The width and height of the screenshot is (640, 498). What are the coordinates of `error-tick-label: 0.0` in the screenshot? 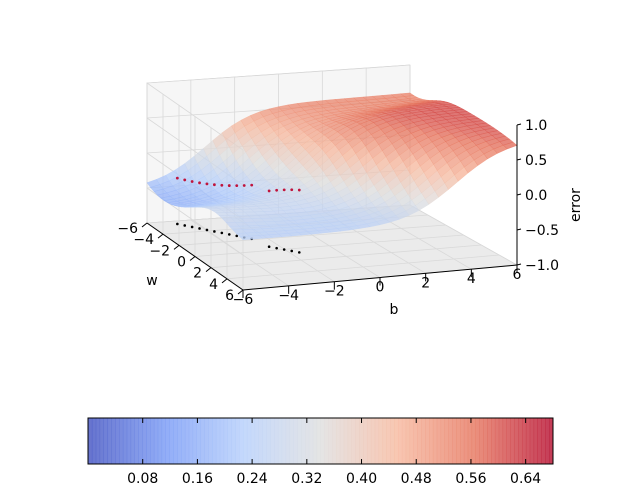 It's located at (536, 196).